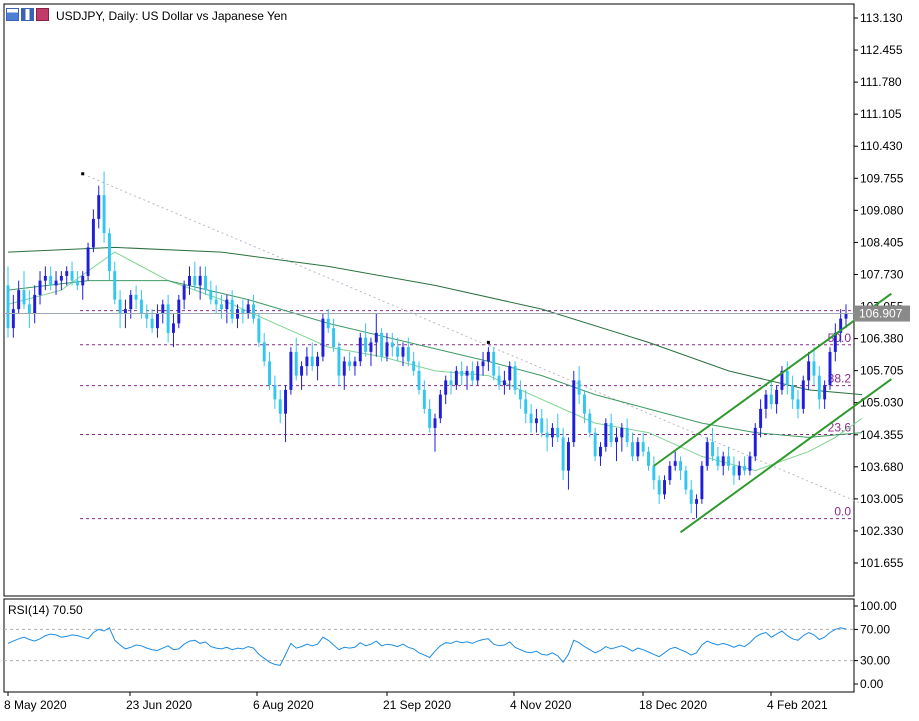 This screenshot has height=721, width=919. Describe the element at coordinates (12, 14) in the screenshot. I see `window-tile-icon` at that location.